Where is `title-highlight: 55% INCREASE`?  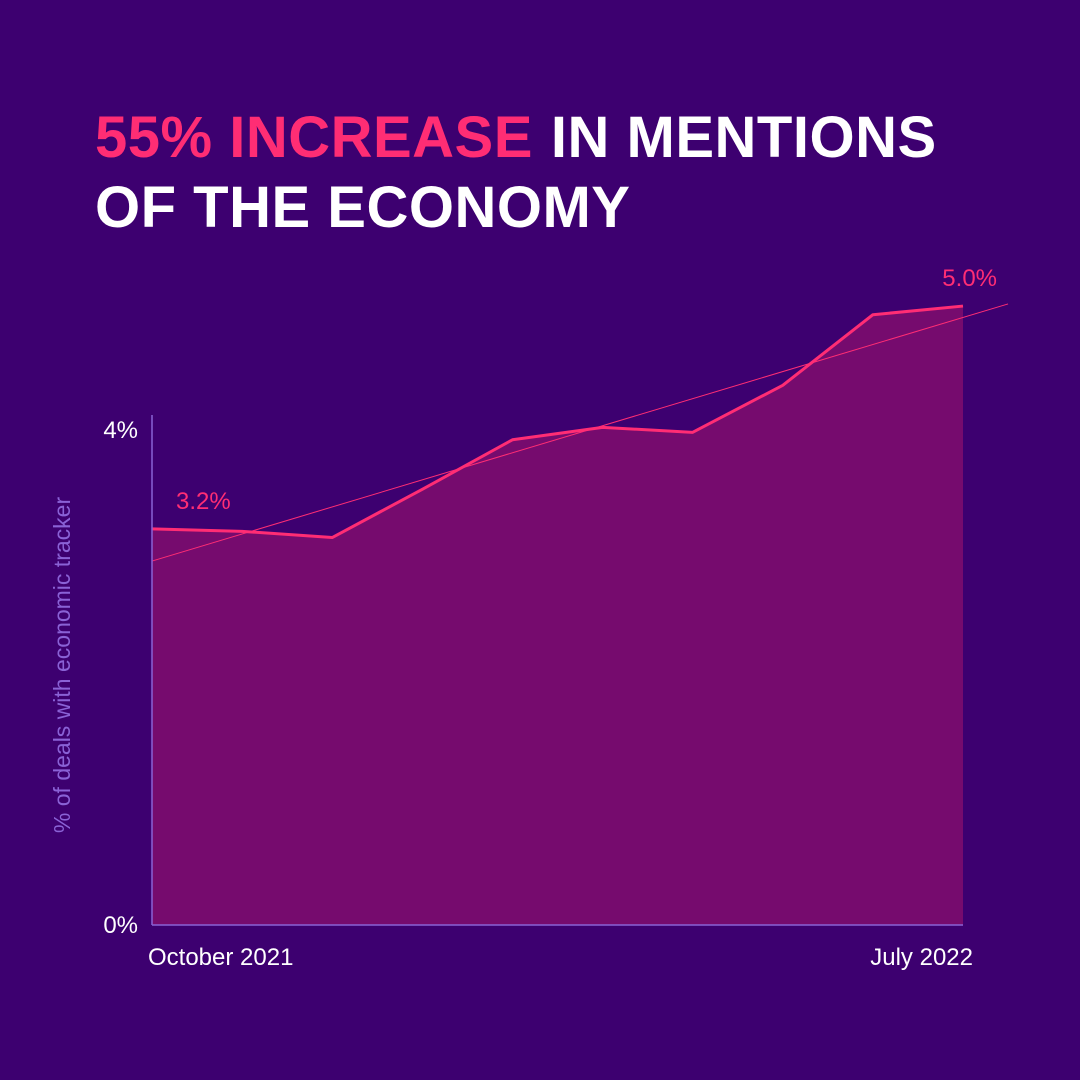
title-highlight: 55% INCREASE is located at coordinates (314, 137).